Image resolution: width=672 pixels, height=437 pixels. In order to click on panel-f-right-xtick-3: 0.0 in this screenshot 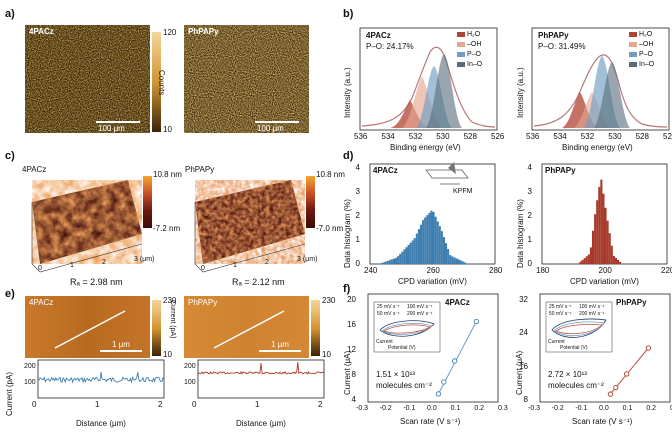, I will do `click(604, 408)`.